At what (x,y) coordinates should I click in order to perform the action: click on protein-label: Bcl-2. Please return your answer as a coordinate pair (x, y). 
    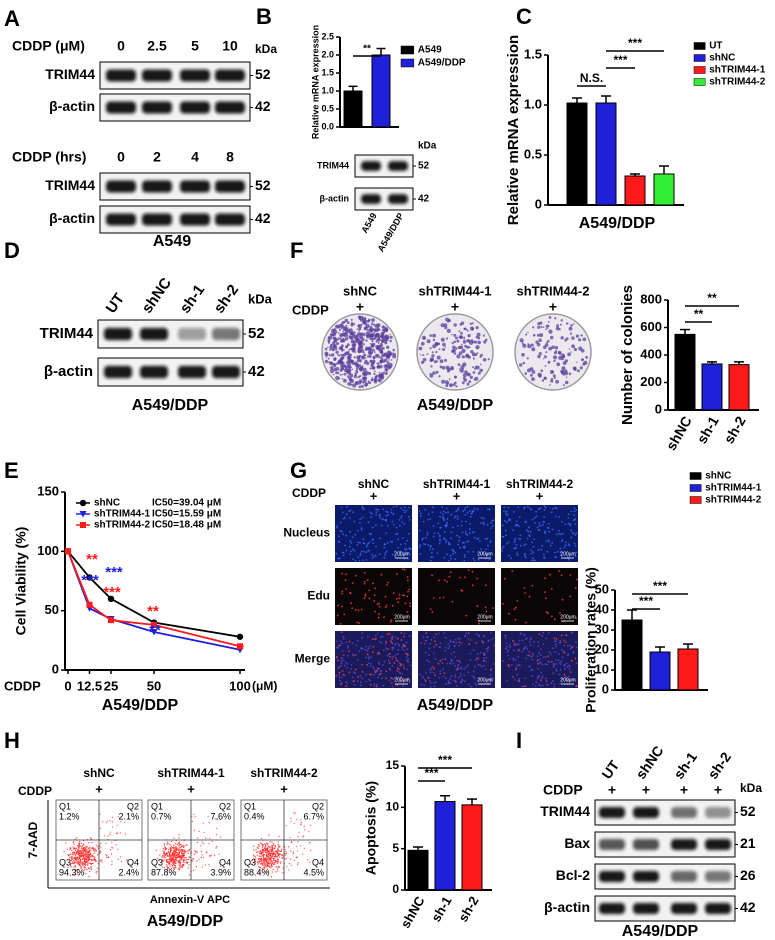
    Looking at the image, I should click on (573, 875).